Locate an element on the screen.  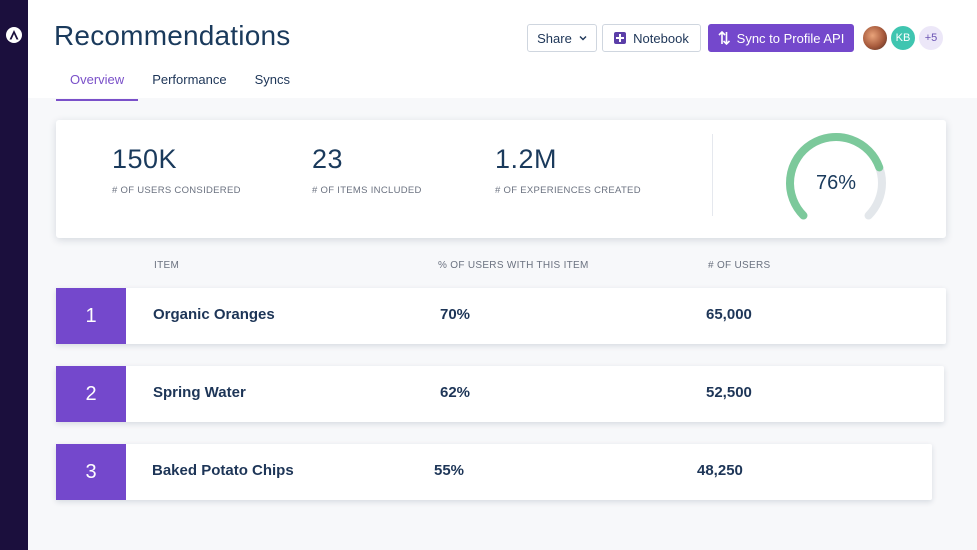
column-header-percent-users: % OF USERS WITH THIS ITEM is located at coordinates (513, 265).